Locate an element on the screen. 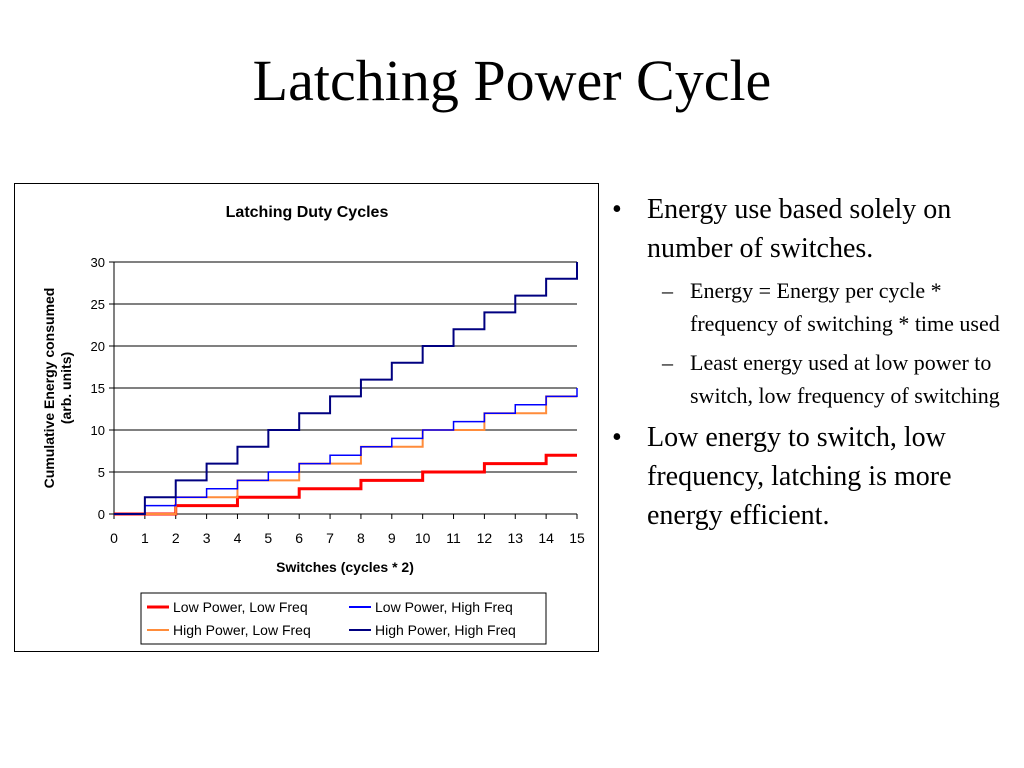  x-tick-label: 5 is located at coordinates (268, 538).